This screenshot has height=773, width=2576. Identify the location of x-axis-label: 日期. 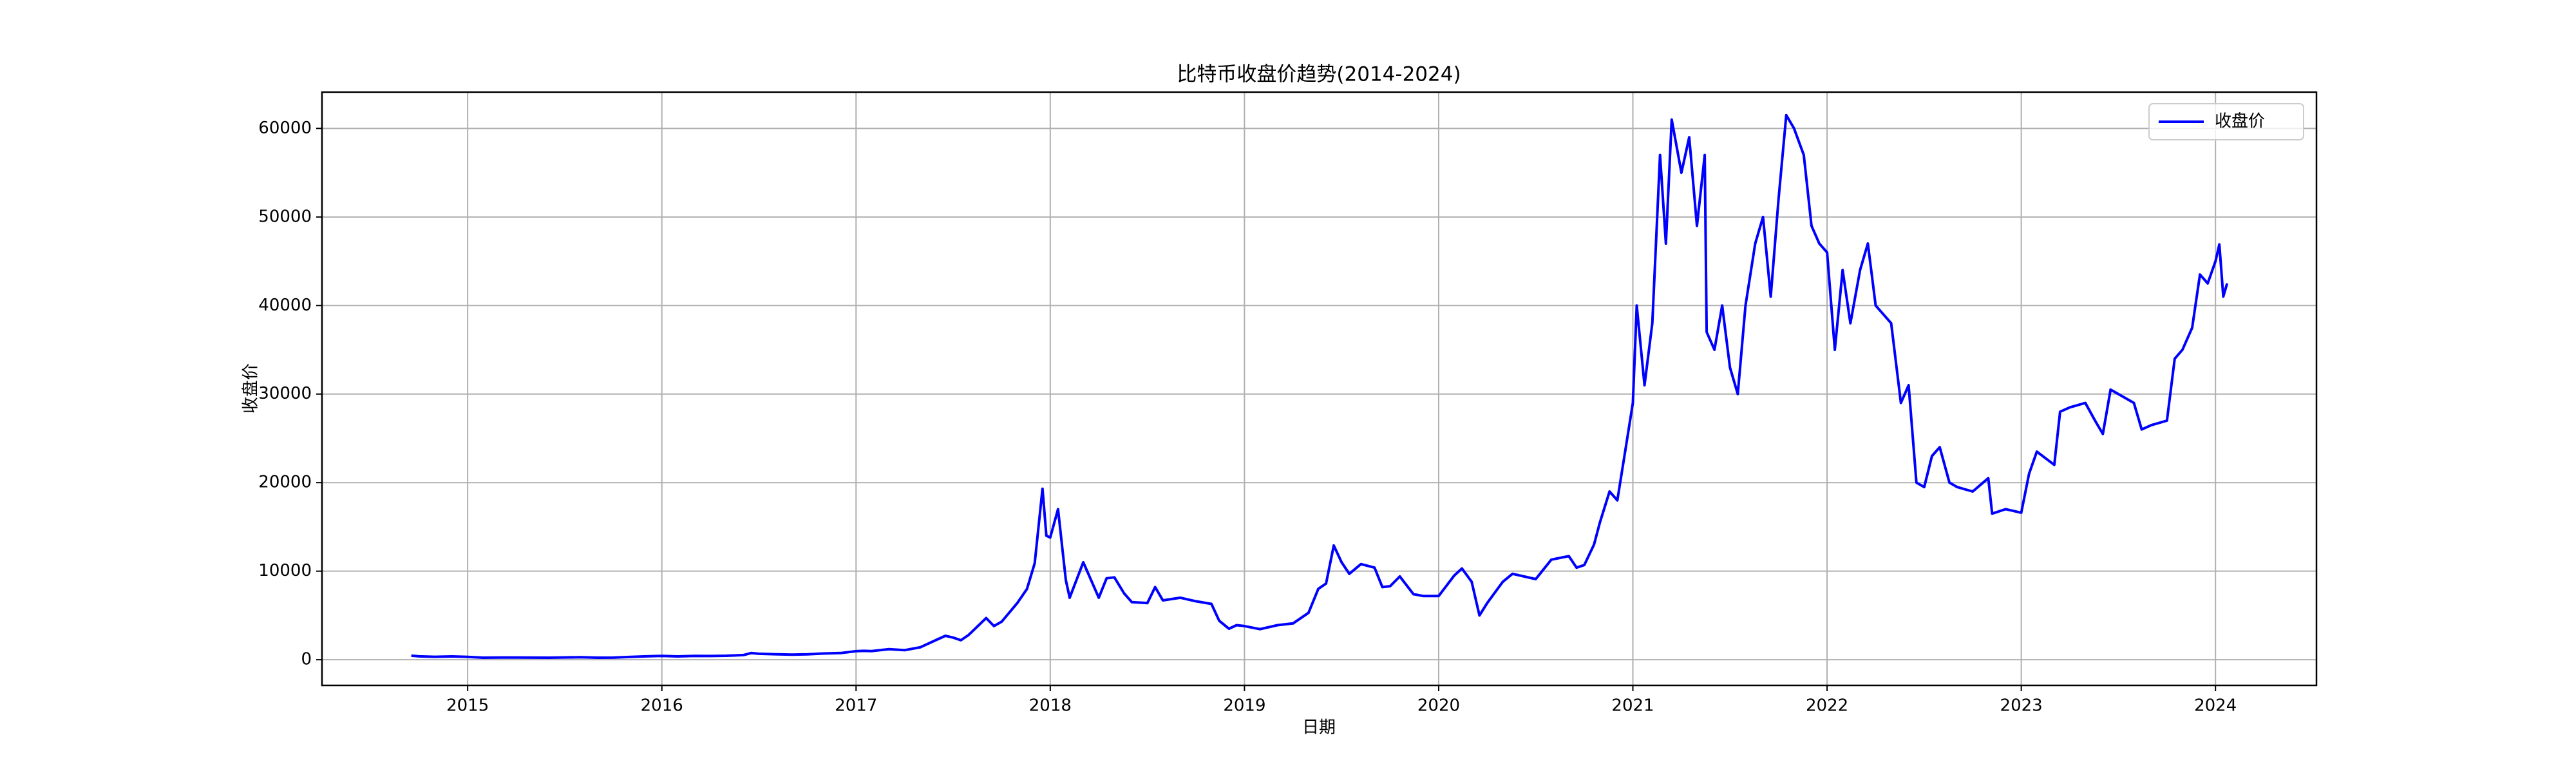
(1319, 728).